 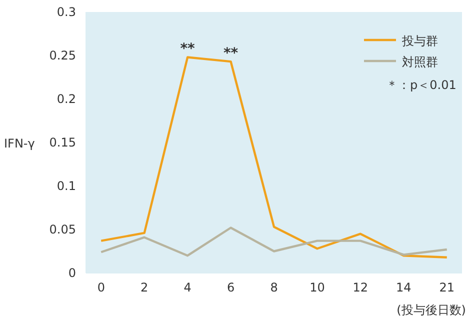 I want to click on x-tick-label: 8, so click(x=274, y=287).